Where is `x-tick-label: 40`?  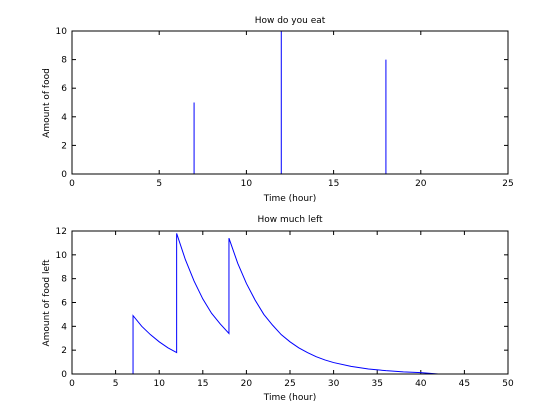
x-tick-label: 40 is located at coordinates (421, 384).